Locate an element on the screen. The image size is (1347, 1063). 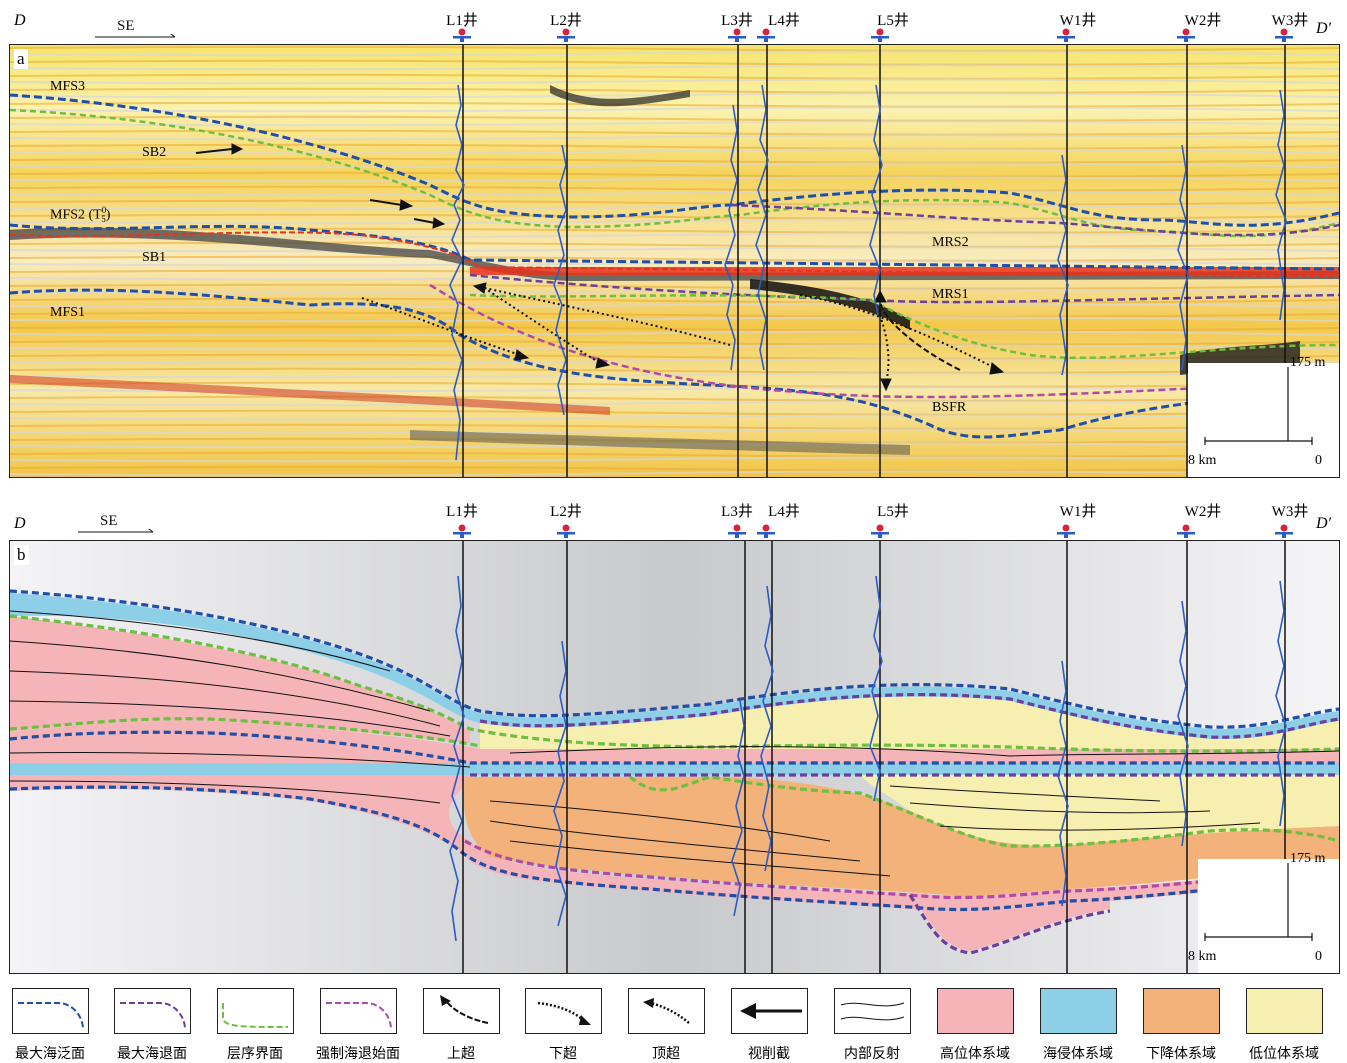
well-label-a-l4: L4井 is located at coordinates (784, 21).